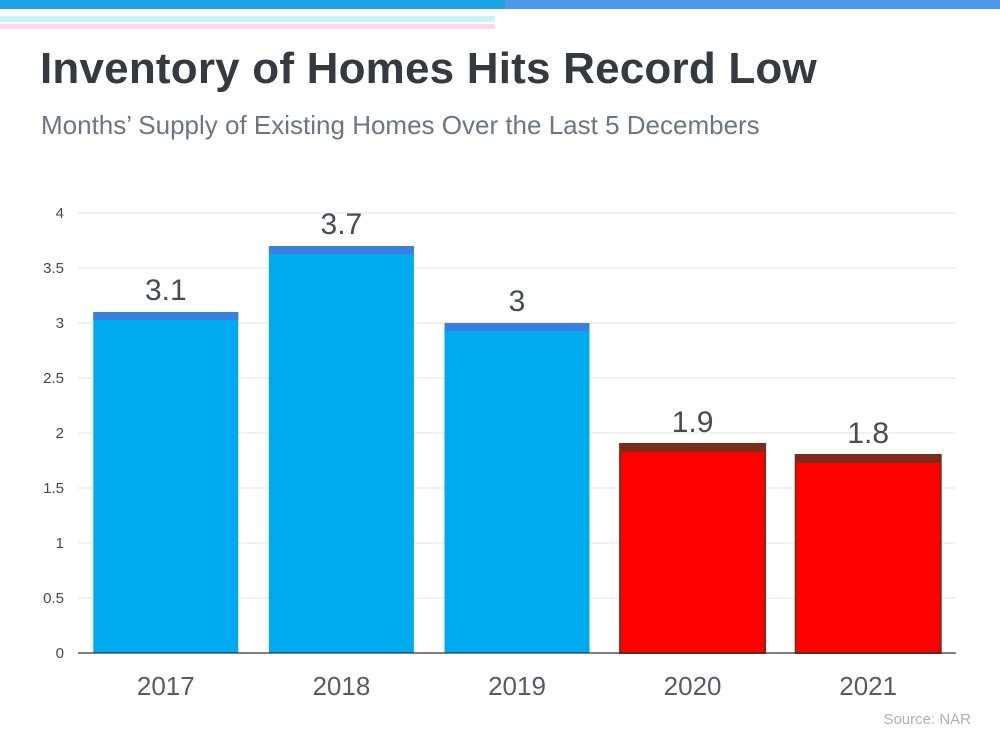  What do you see at coordinates (341, 686) in the screenshot?
I see `x-tick-label: 2018` at bounding box center [341, 686].